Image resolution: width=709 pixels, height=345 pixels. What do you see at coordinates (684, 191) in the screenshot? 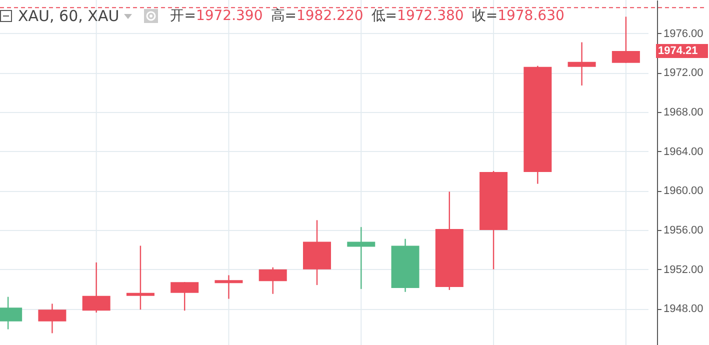
I see `y-tick-label: 1960.00` at bounding box center [684, 191].